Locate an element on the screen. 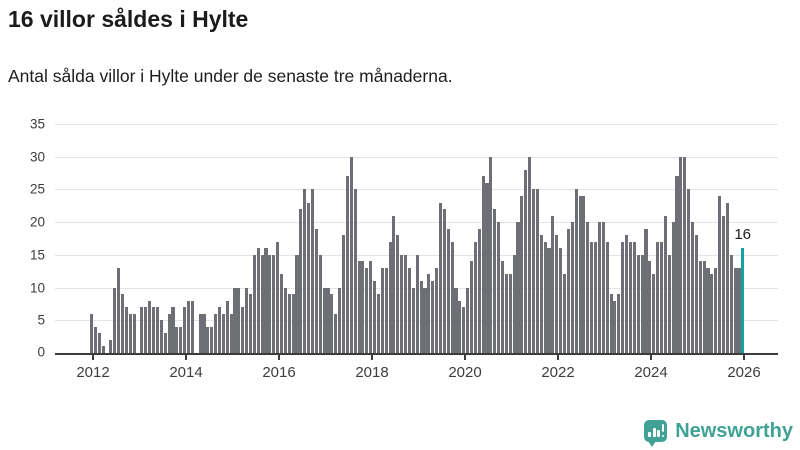 The image size is (800, 450). newsworthy-logo: Newsworthy is located at coordinates (718, 431).